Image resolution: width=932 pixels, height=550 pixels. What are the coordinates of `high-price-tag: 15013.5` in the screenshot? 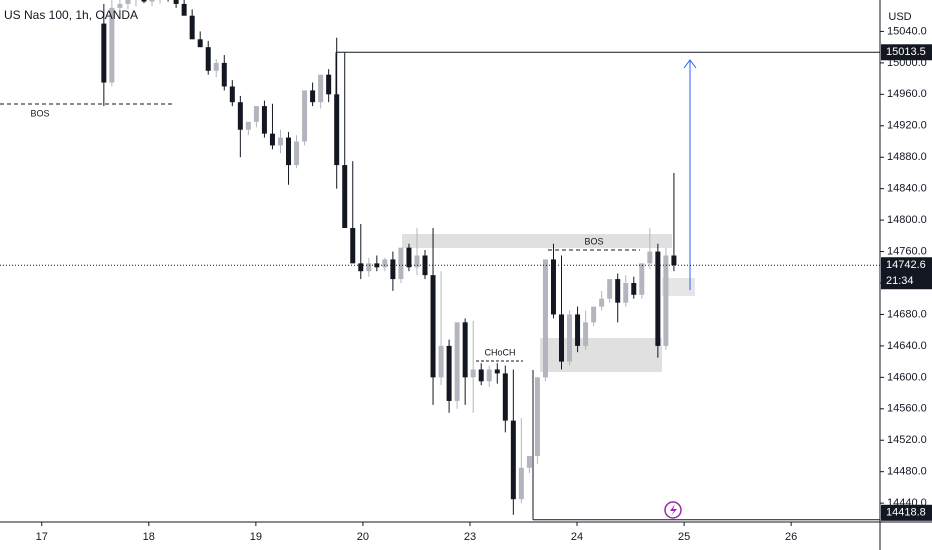 It's located at (906, 52).